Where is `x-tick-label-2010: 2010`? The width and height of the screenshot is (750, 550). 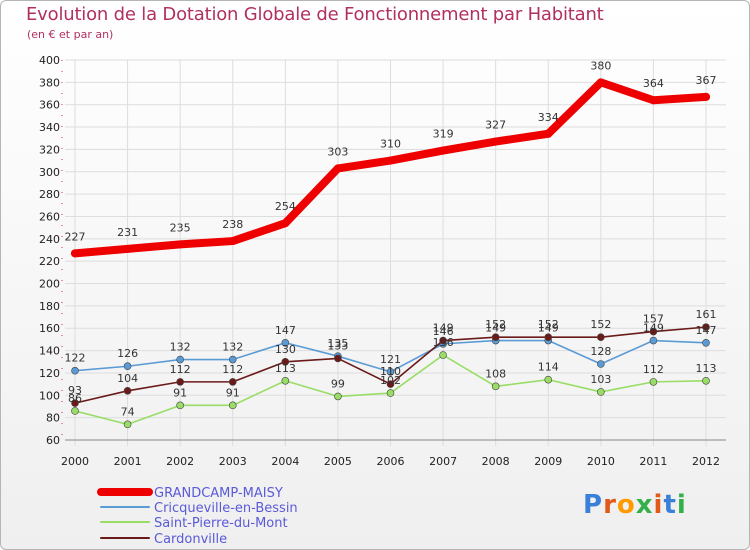 x-tick-label-2010: 2010 is located at coordinates (601, 461).